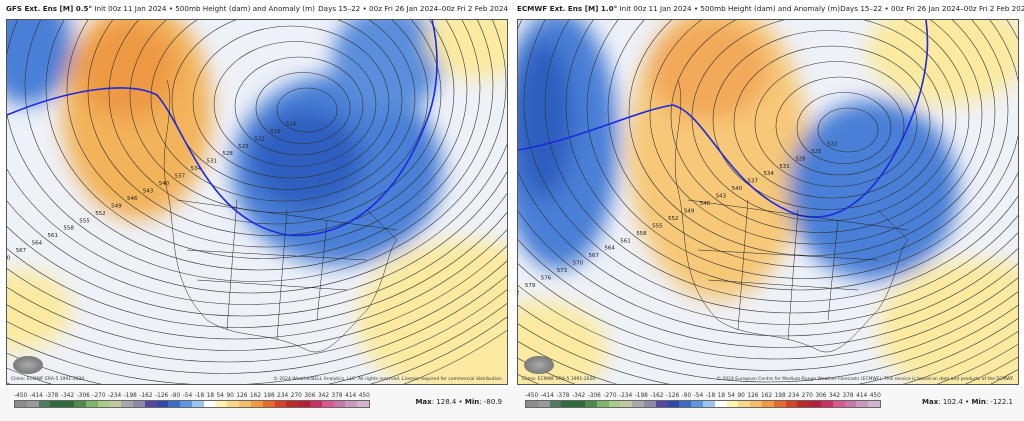 The image size is (1024, 421). Describe the element at coordinates (337, 396) in the screenshot. I see `colorbar-tick: 378` at that location.